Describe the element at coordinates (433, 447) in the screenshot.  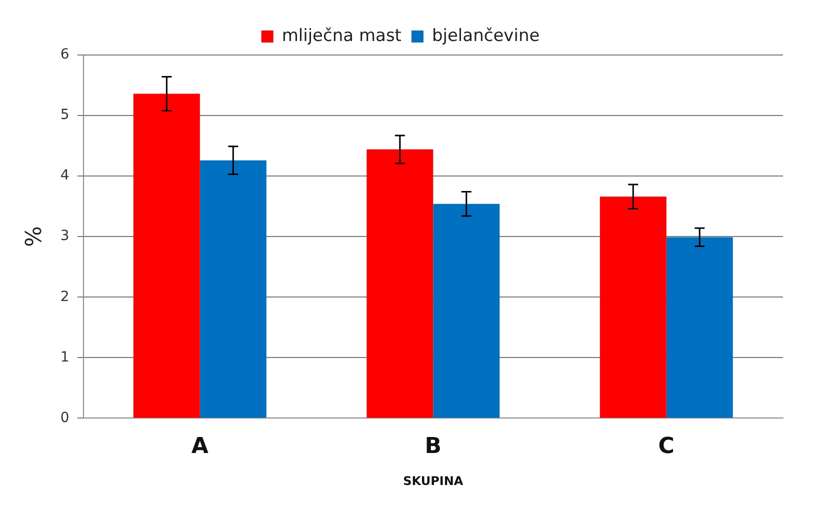
I see `x-tick-label: B` at that location.